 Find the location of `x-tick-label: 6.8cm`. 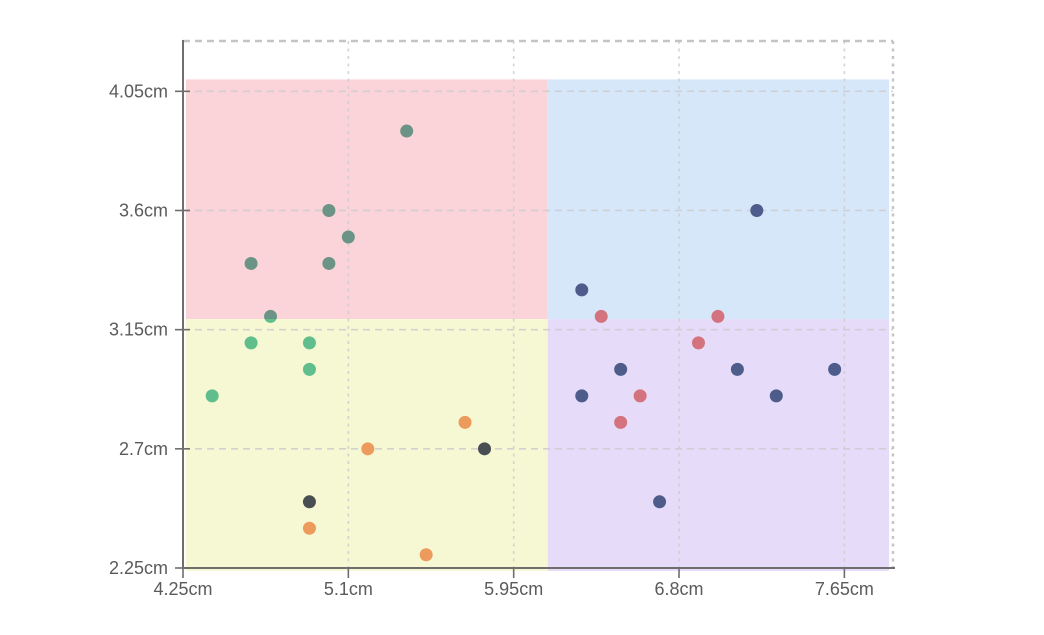

x-tick-label: 6.8cm is located at coordinates (679, 589).